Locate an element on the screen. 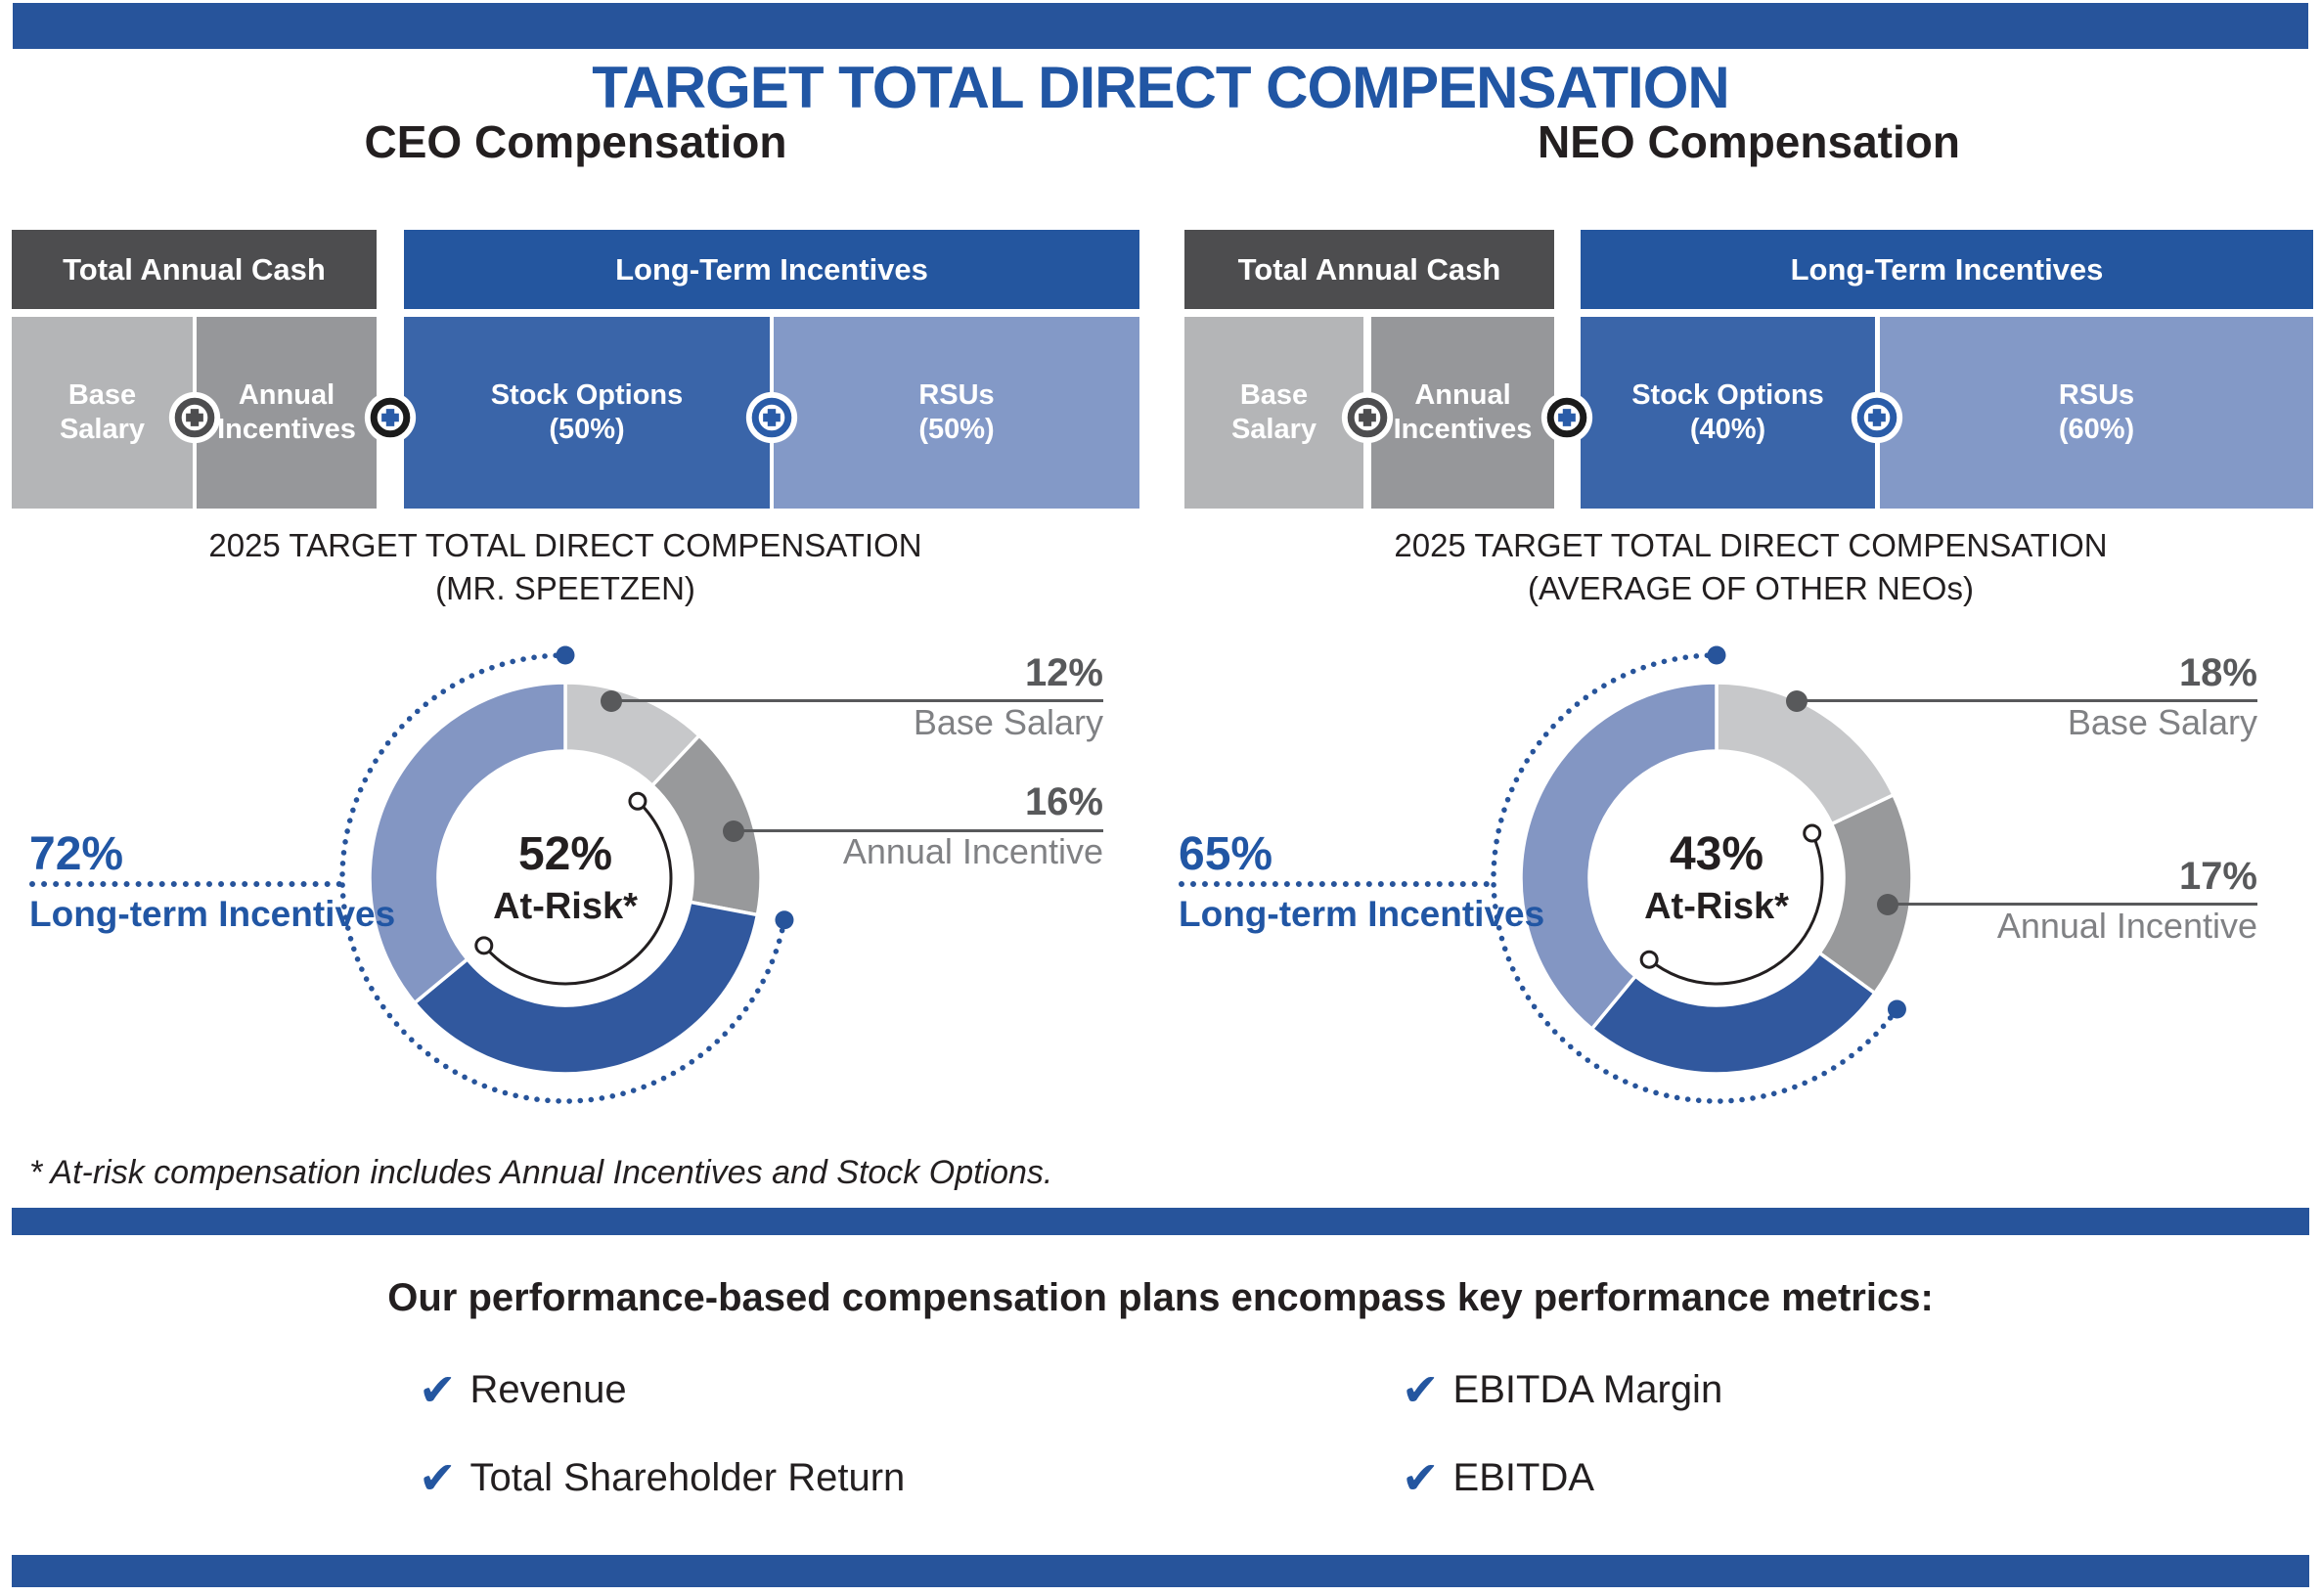  caption-line: (MR. SPEETZEN) is located at coordinates (565, 587).